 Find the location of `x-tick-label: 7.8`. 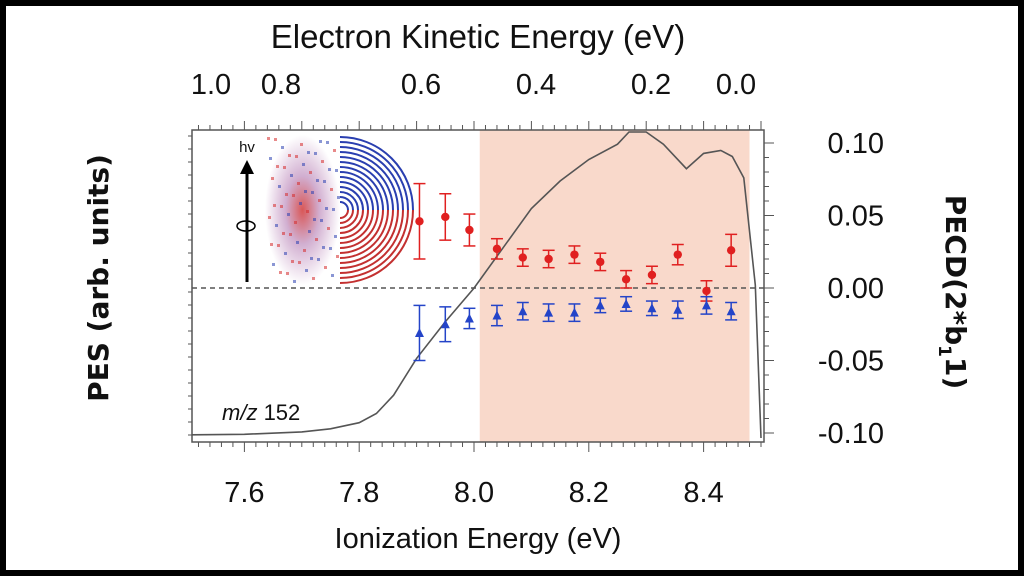

x-tick-label: 7.8 is located at coordinates (359, 493).